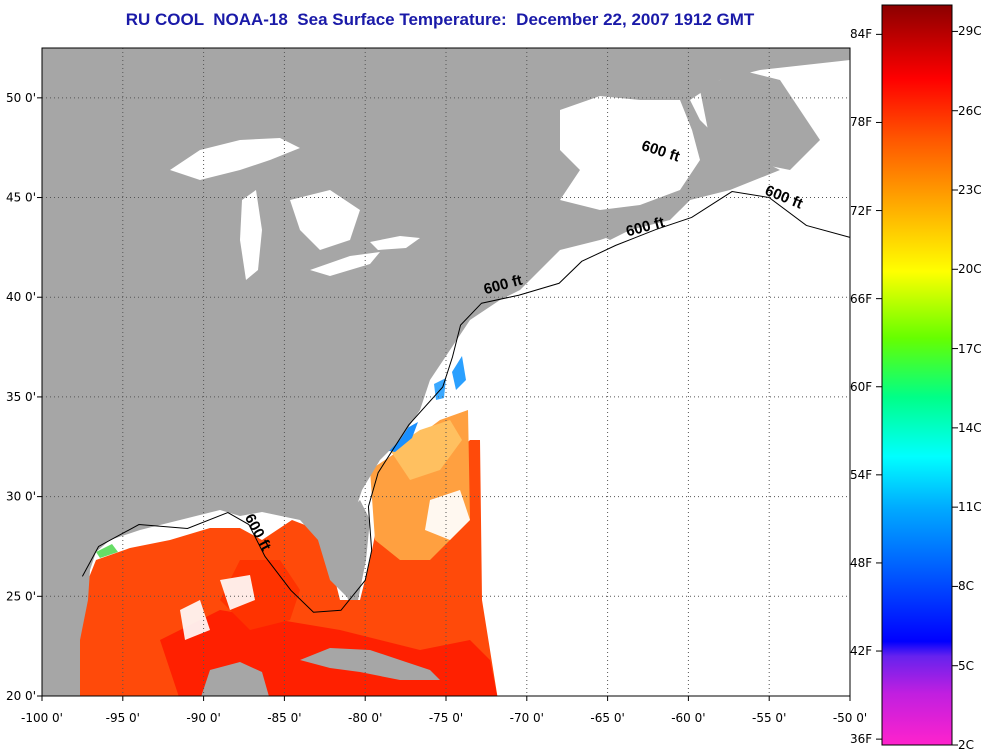 This screenshot has width=984, height=754. Describe the element at coordinates (970, 348) in the screenshot. I see `colorbar-celsius-label: 17C` at that location.